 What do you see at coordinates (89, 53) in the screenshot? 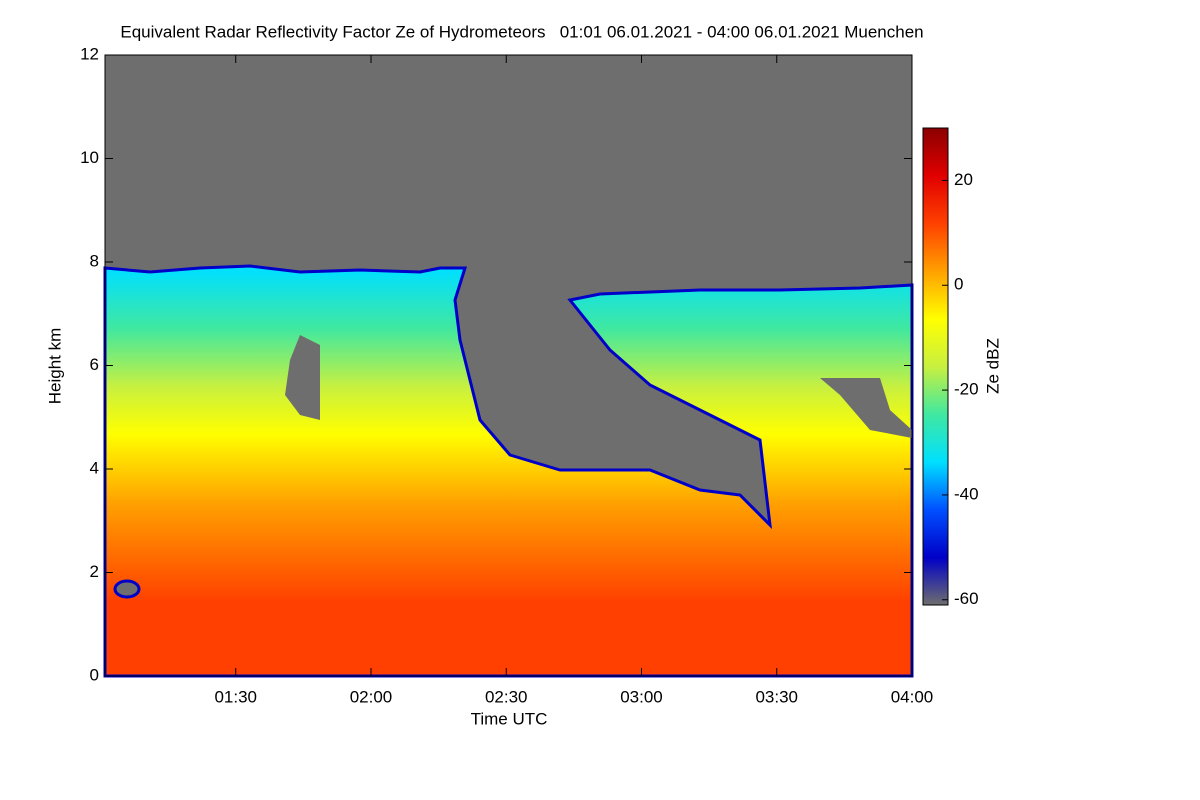
I see `y-tick-label: 12` at bounding box center [89, 53].